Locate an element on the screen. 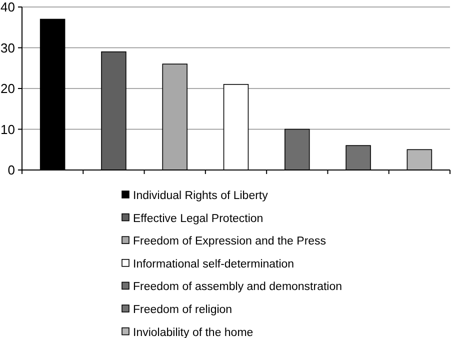 The image size is (452, 338). legend-label: Freedom of assembly and demonstration is located at coordinates (237, 287).